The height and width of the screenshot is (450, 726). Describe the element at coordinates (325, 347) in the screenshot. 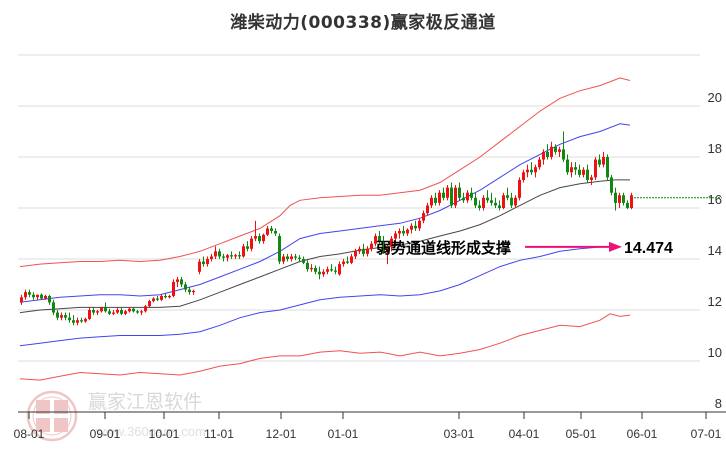

I see `band-outer-lower` at that location.